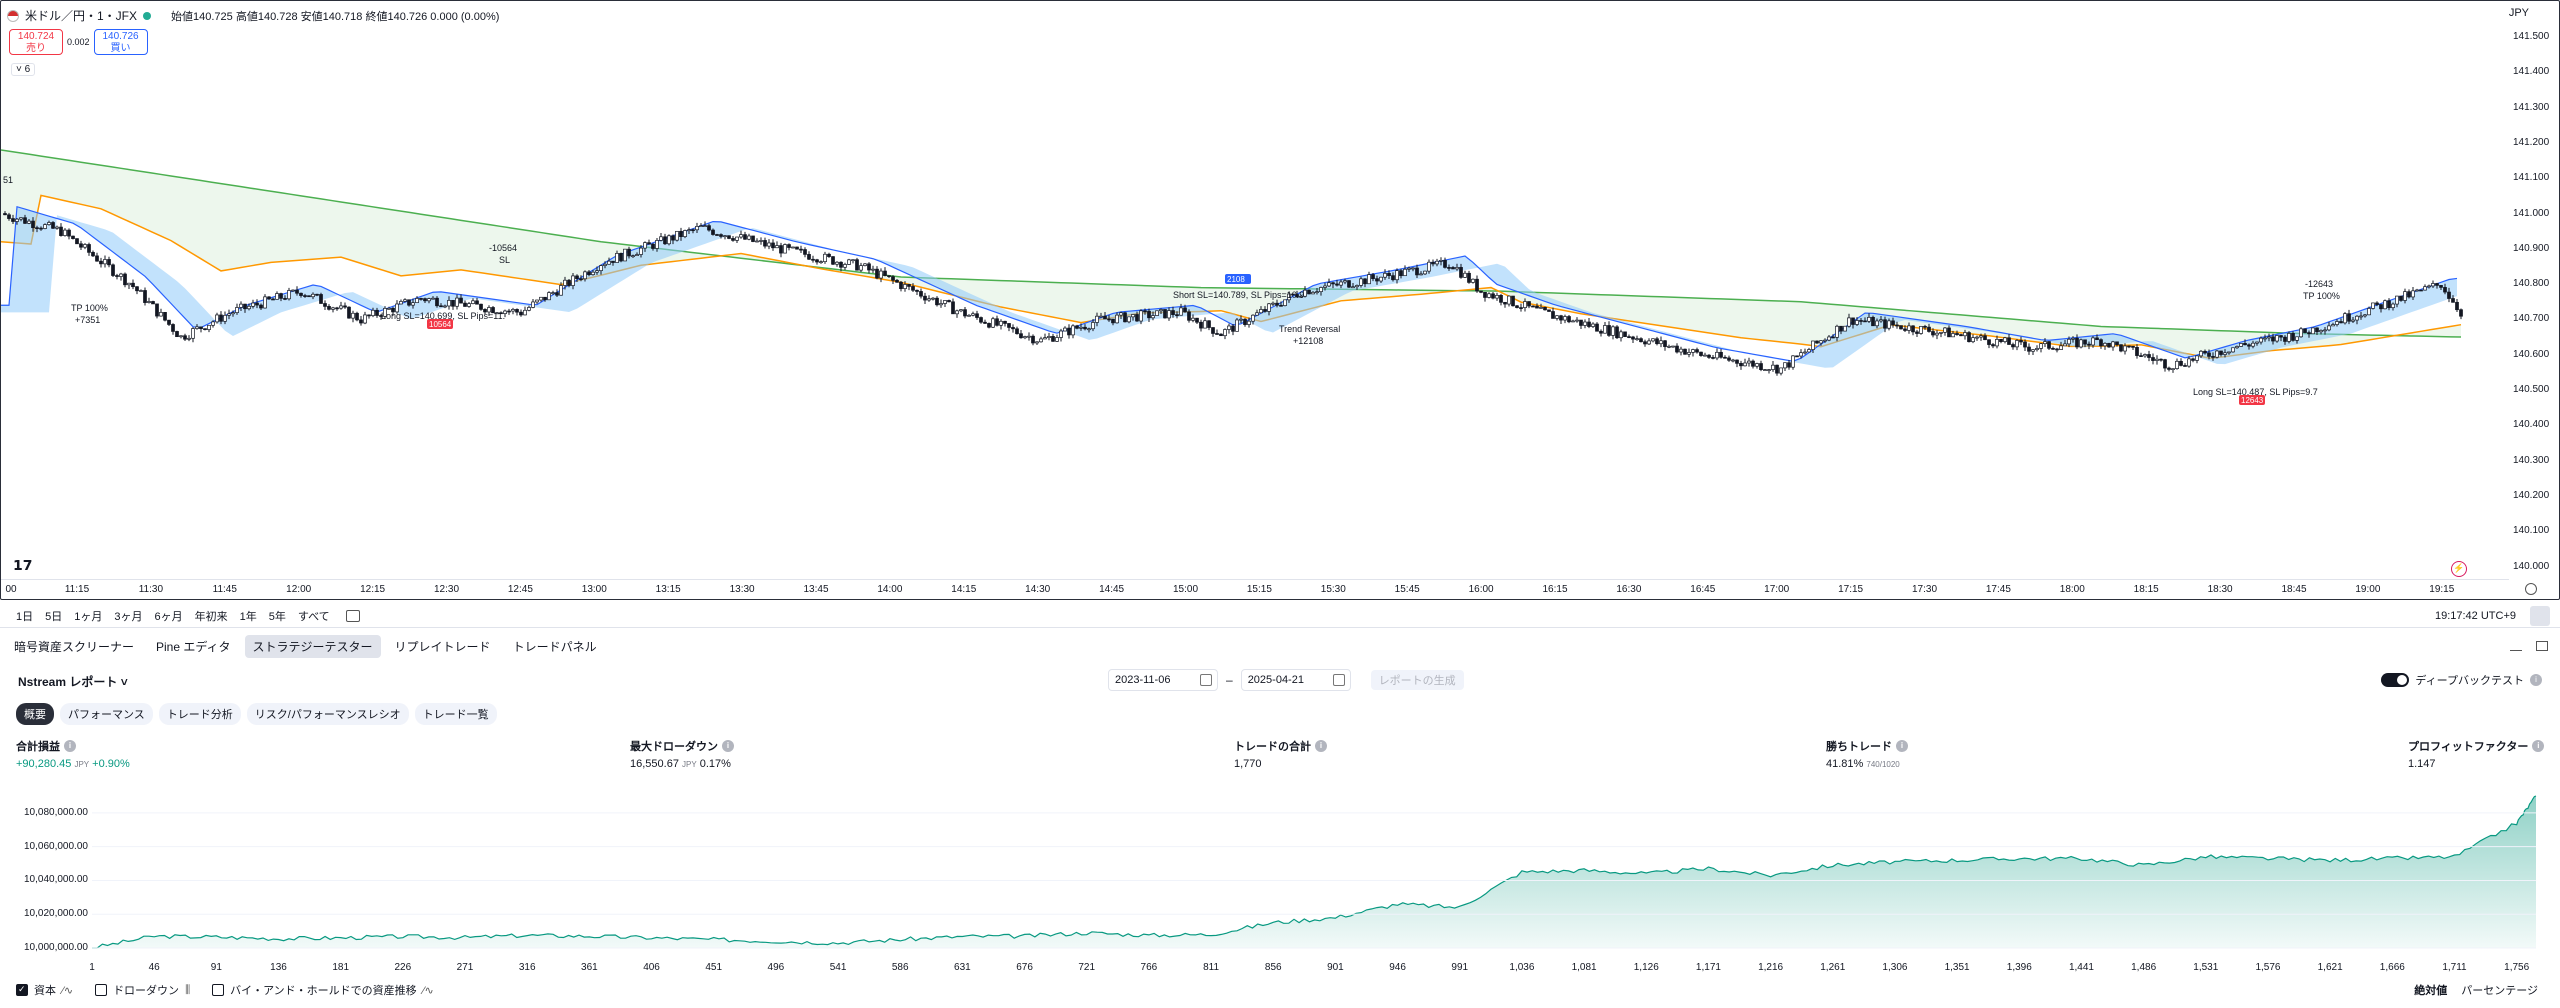 The height and width of the screenshot is (1008, 2560). What do you see at coordinates (106, 714) in the screenshot?
I see `sub-tab-1: パフォーマンス` at bounding box center [106, 714].